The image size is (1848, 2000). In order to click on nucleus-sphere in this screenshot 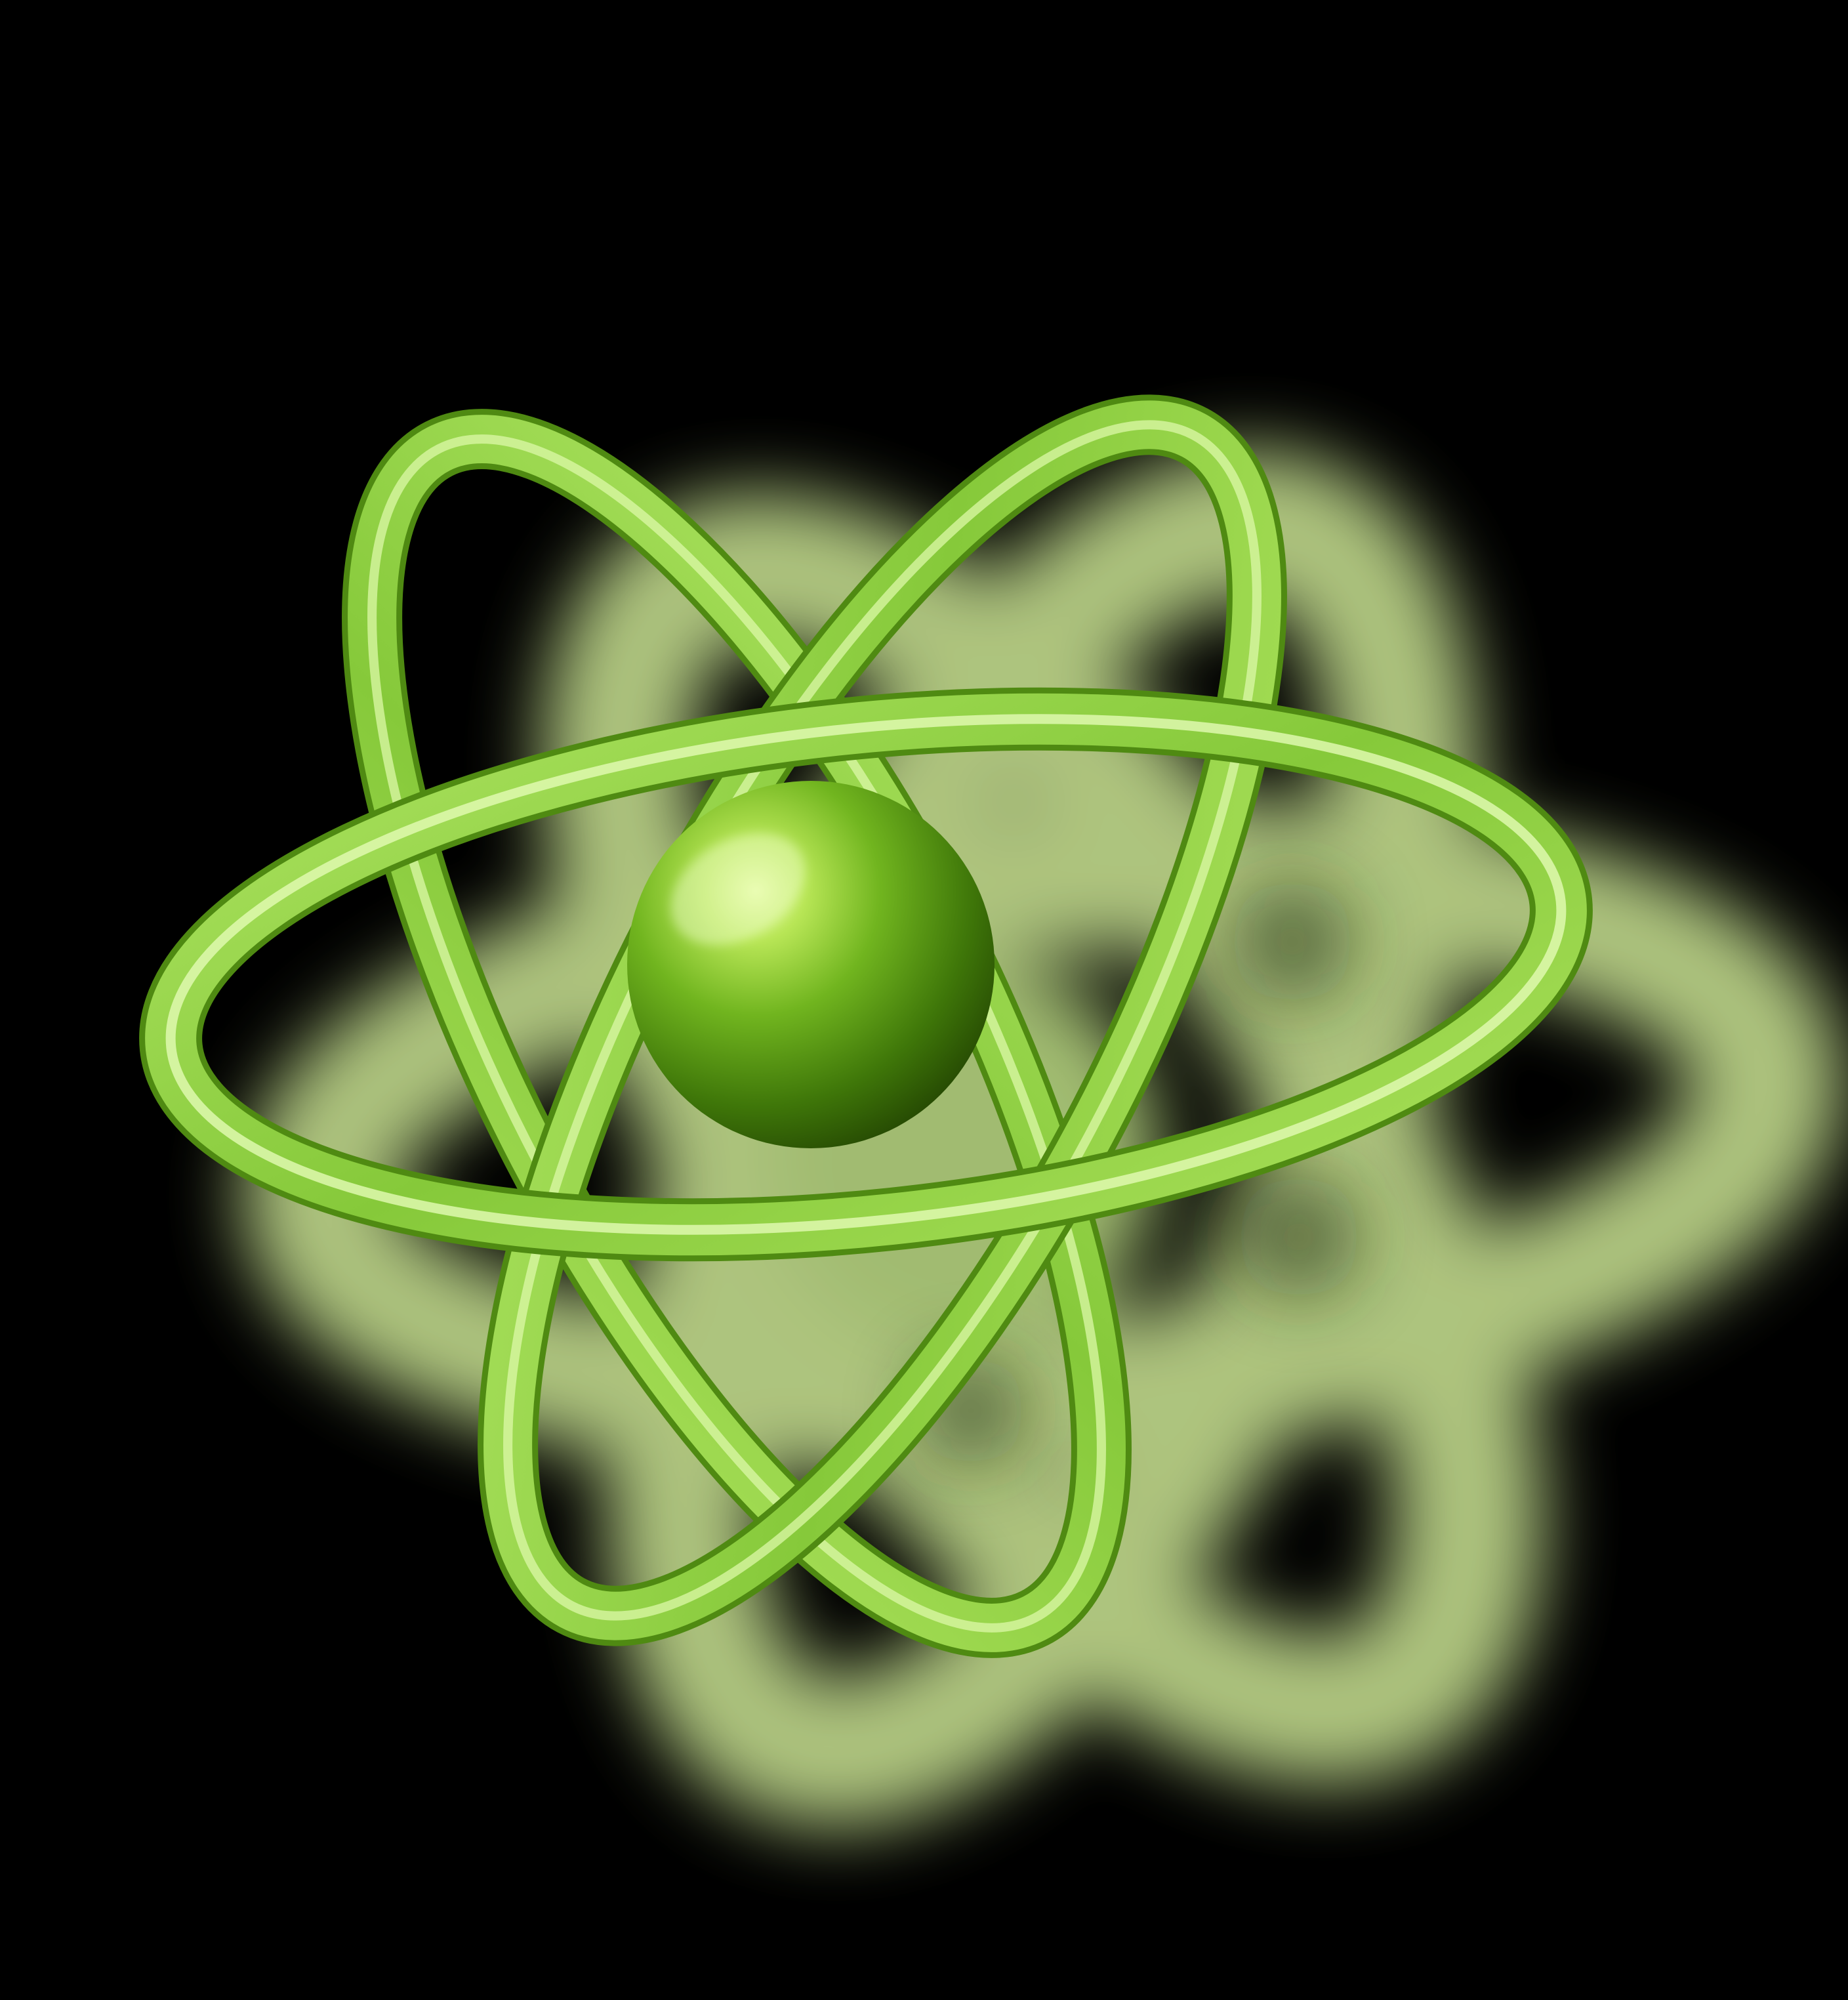, I will do `click(811, 964)`.